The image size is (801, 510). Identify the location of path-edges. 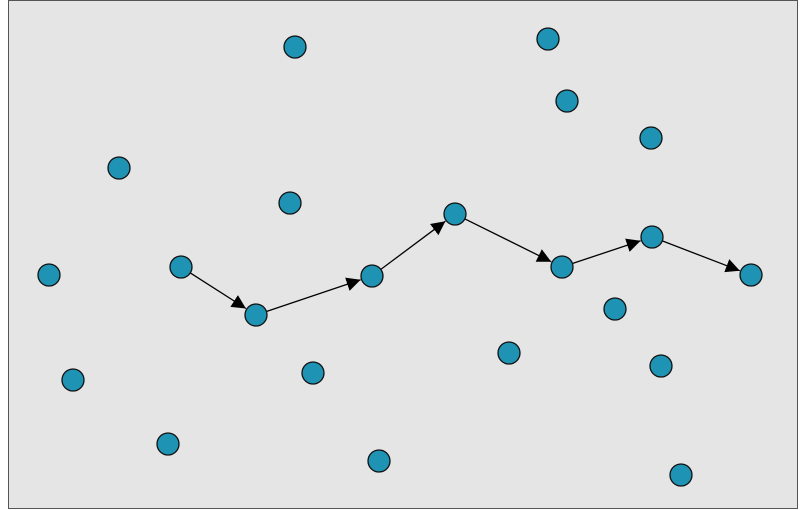
(465, 265).